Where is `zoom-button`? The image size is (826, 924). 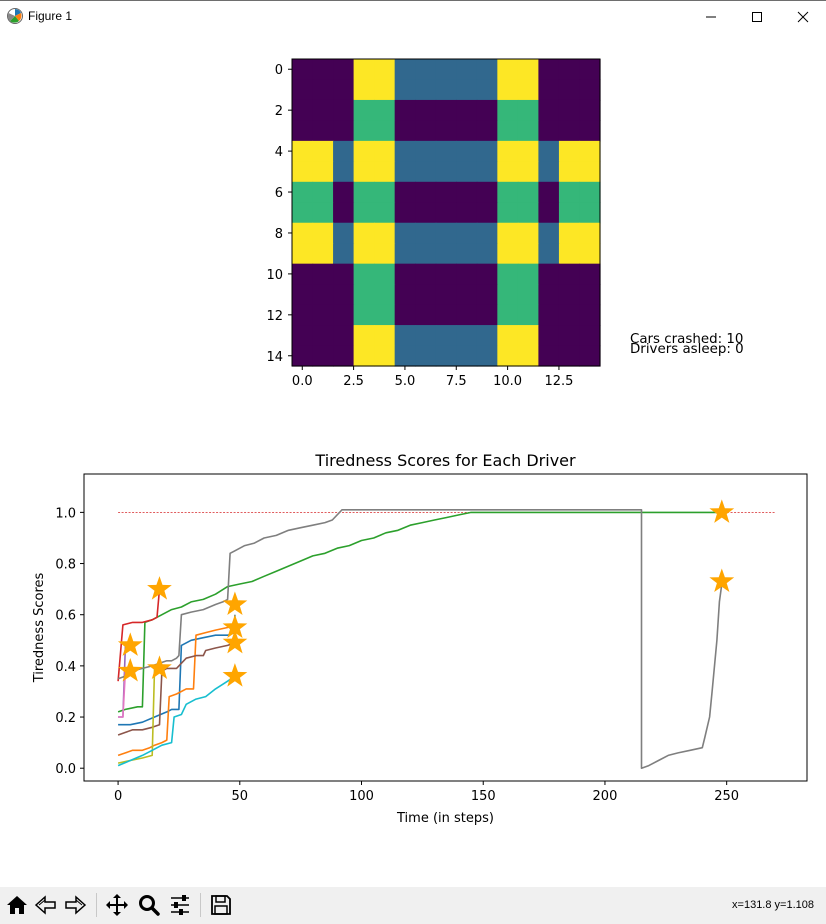 zoom-button is located at coordinates (149, 905).